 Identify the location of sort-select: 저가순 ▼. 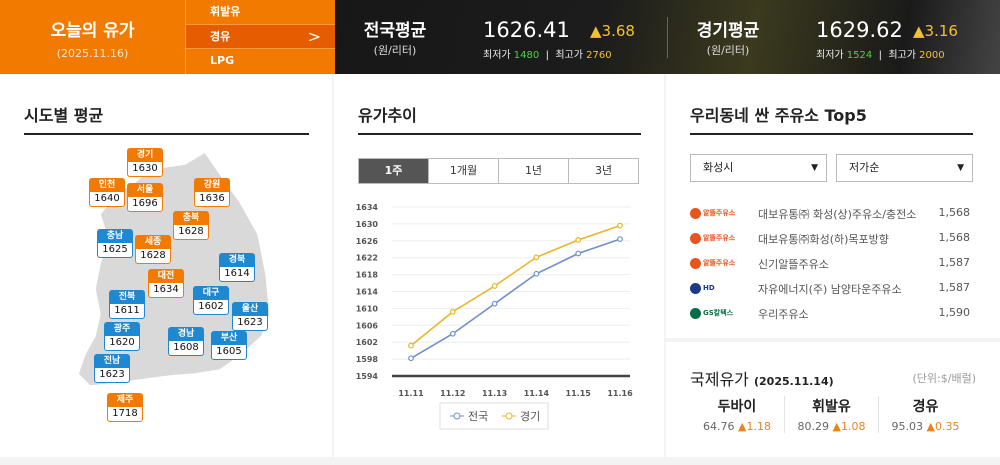
(904, 168).